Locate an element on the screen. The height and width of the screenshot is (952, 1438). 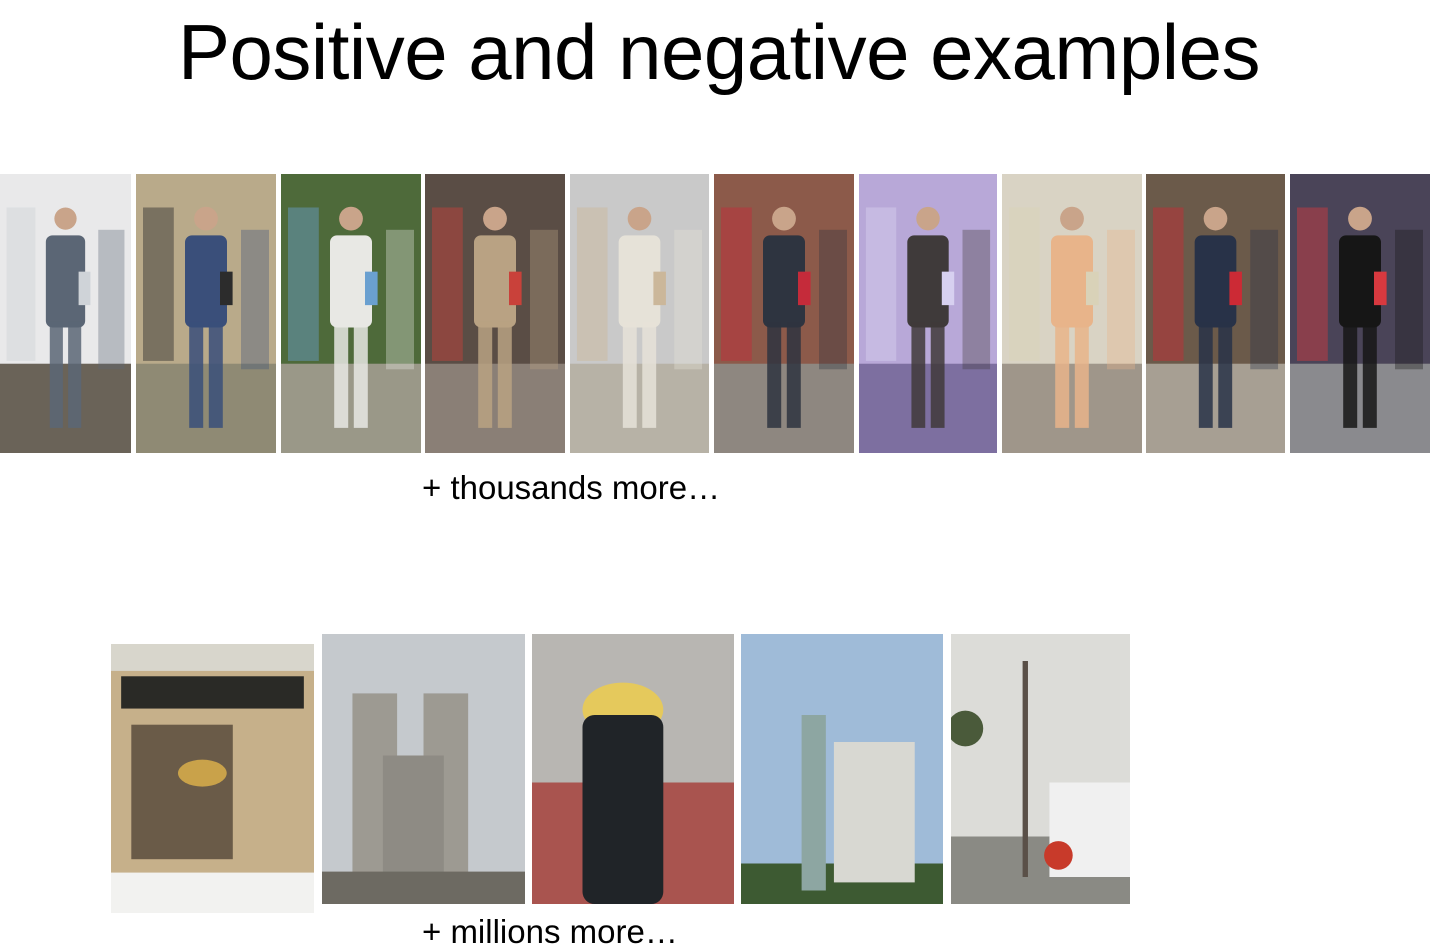
example-image-man-walking-away-crowd is located at coordinates (1072, 313).